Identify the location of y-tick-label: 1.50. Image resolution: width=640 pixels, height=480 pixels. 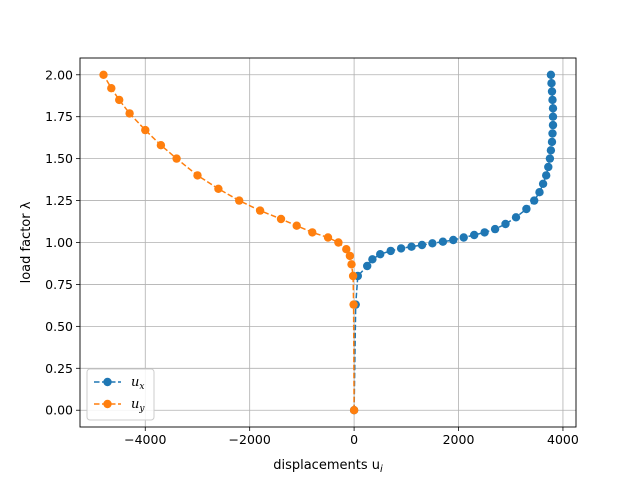
(59, 158).